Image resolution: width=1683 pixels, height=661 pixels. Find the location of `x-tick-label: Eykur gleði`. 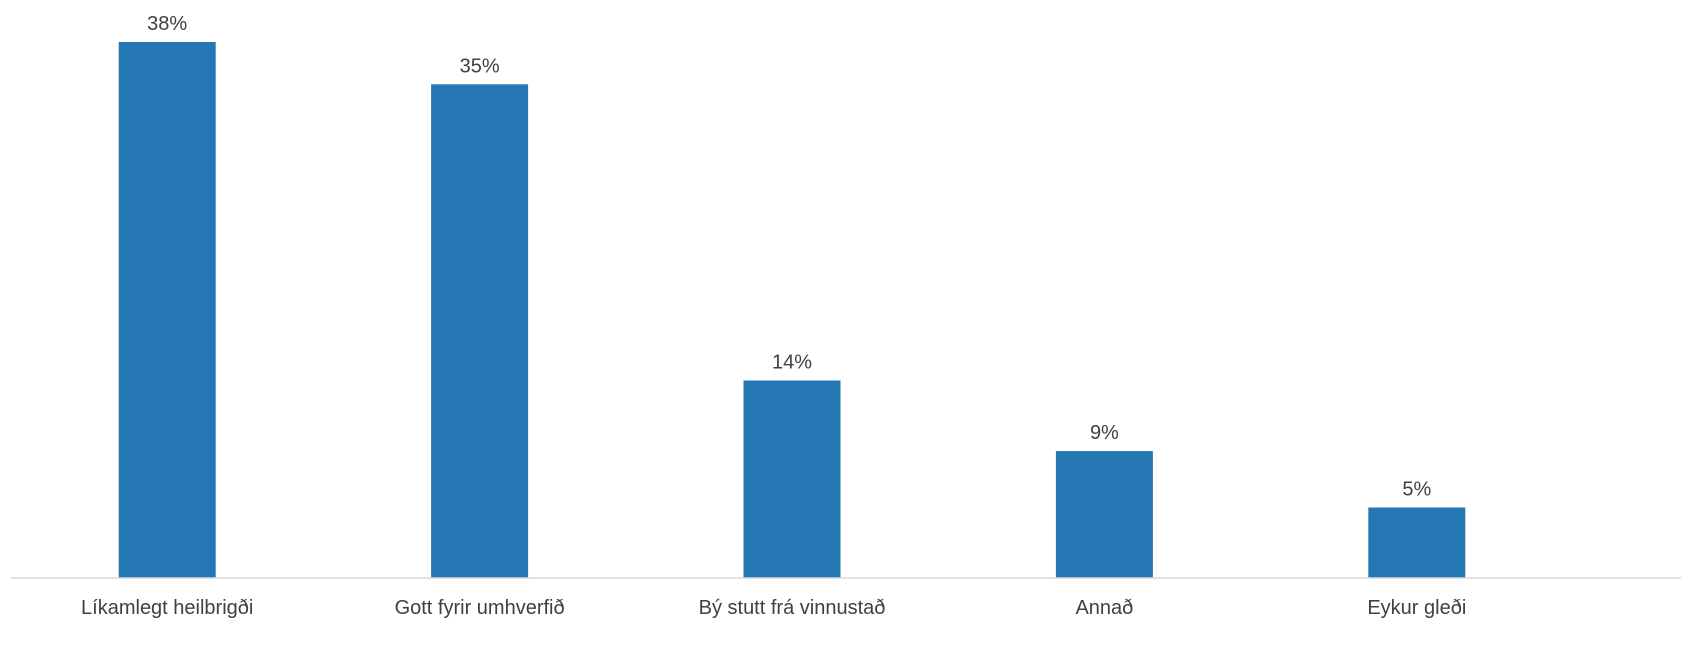

x-tick-label: Eykur gleði is located at coordinates (1416, 608).